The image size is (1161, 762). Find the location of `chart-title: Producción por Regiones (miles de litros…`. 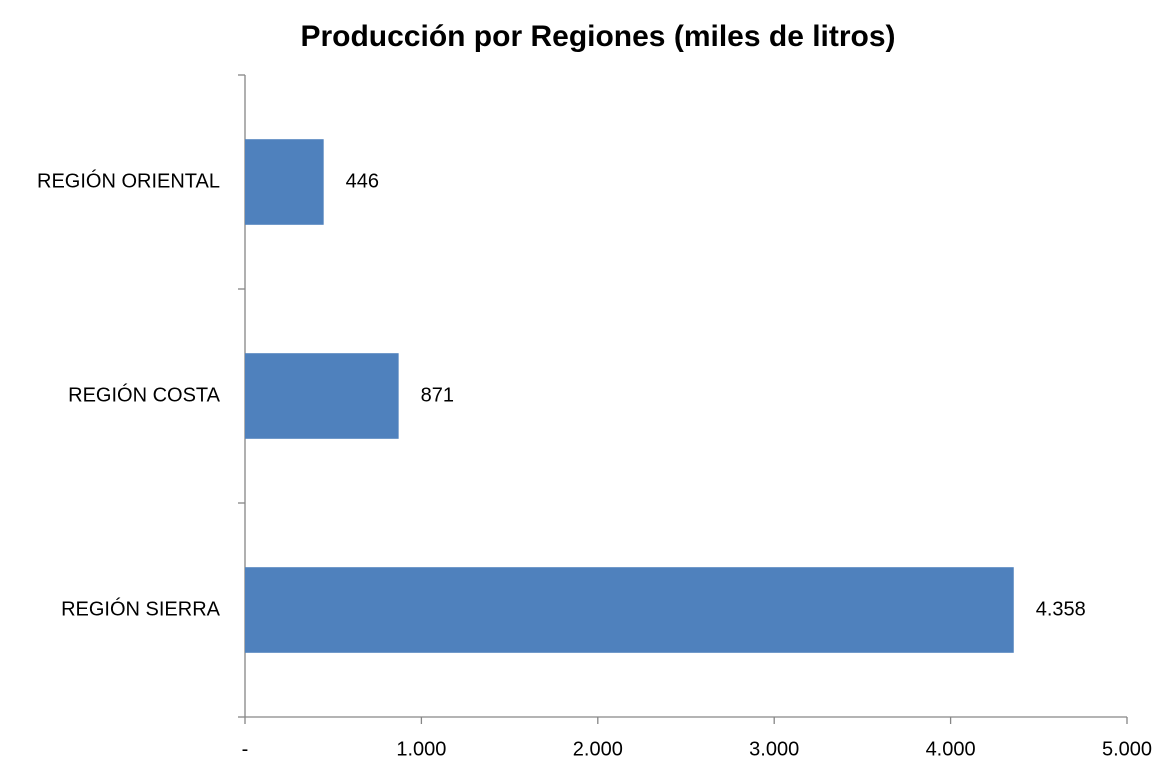

chart-title: Producción por Regiones (miles de litros… is located at coordinates (597, 36).